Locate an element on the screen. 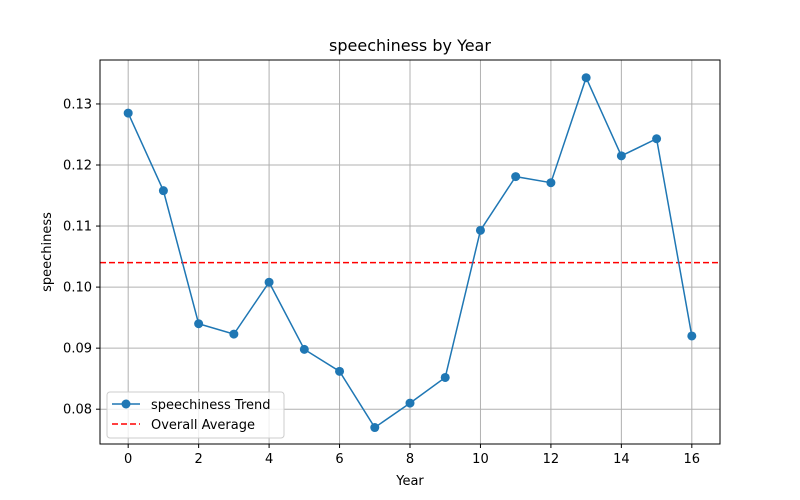 Image resolution: width=800 pixels, height=500 pixels. legend-box is located at coordinates (195, 415).